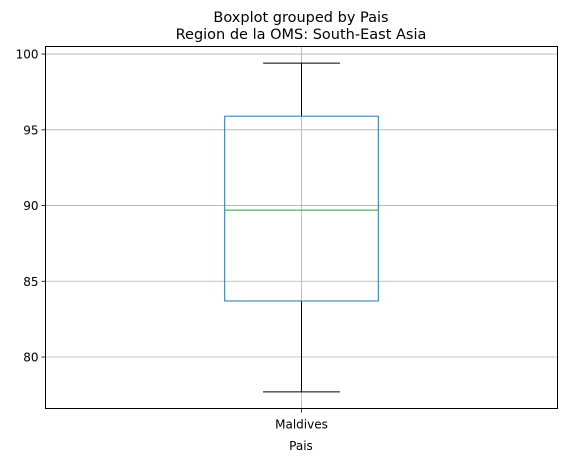  What do you see at coordinates (30, 358) in the screenshot?
I see `y-tick-label: 80` at bounding box center [30, 358].